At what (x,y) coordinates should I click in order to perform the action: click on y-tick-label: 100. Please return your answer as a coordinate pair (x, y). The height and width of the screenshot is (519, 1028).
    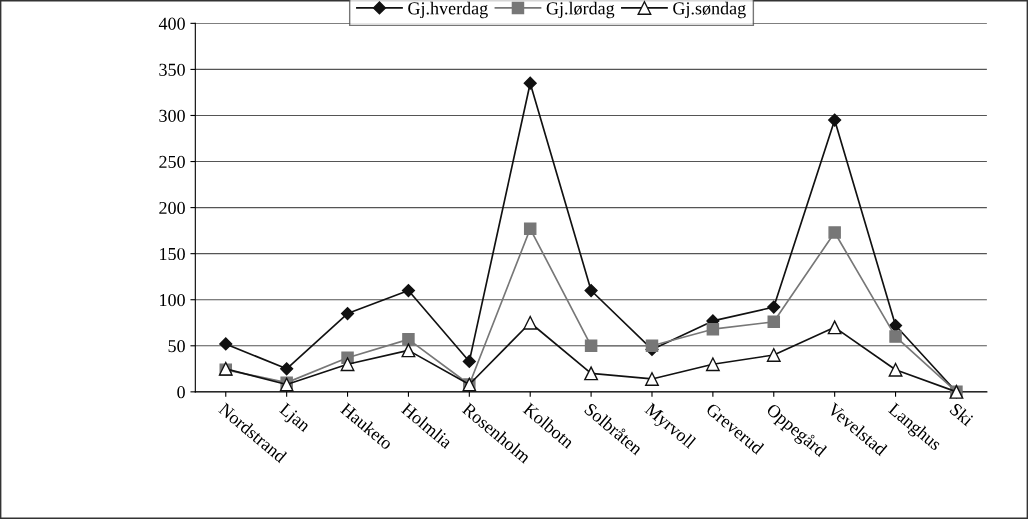
    Looking at the image, I should click on (172, 300).